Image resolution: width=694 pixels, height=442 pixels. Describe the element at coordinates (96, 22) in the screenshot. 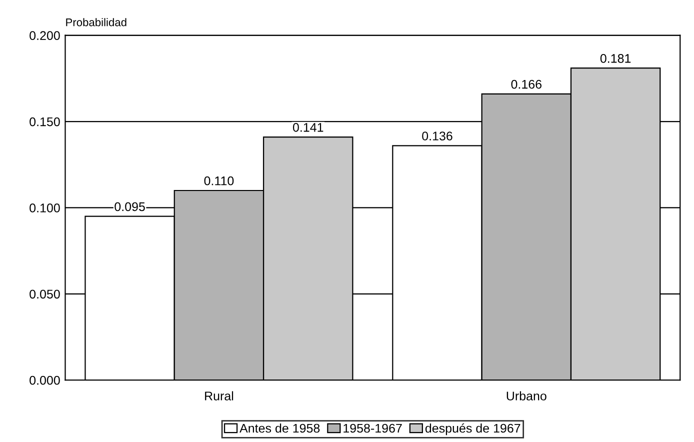

I see `y-axis-title: Probabilidad` at that location.